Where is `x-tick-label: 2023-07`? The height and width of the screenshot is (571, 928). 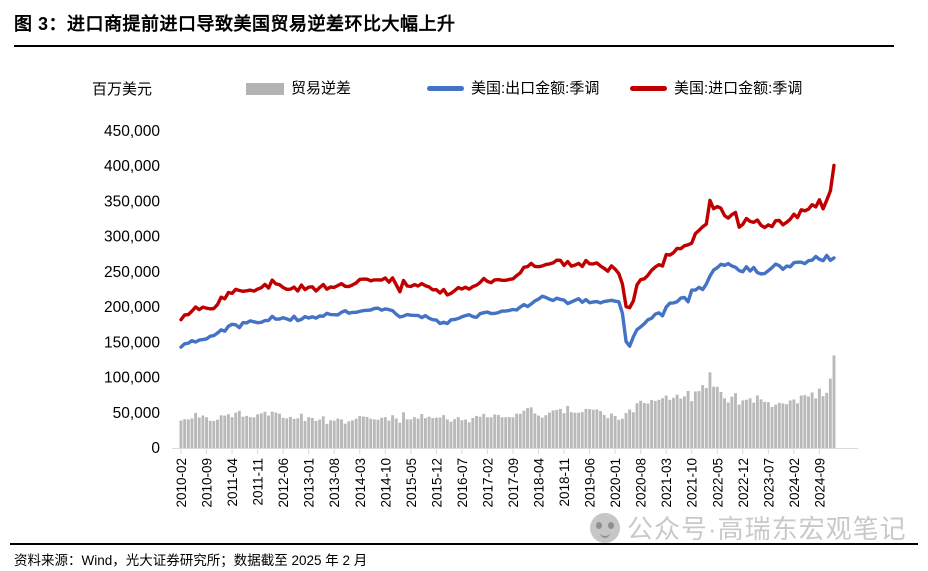
x-tick-label: 2023-07 is located at coordinates (768, 483).